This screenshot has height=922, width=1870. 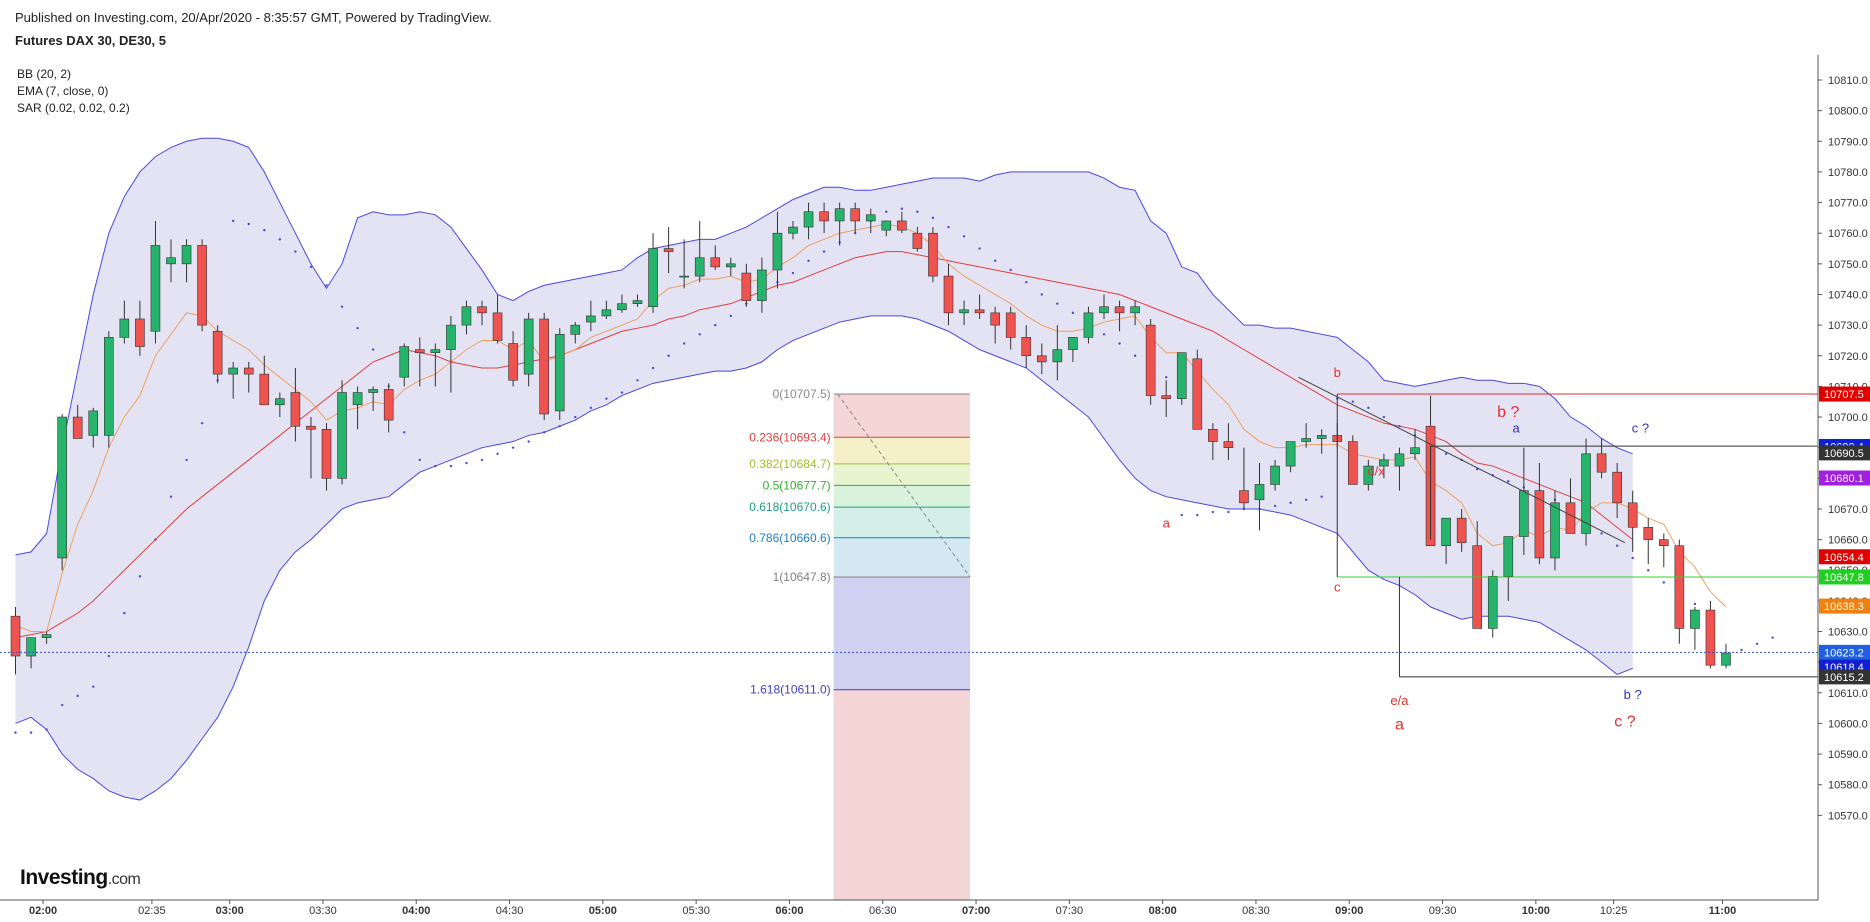 I want to click on indicator-ema: EMA (7, close, 0), so click(x=63, y=91).